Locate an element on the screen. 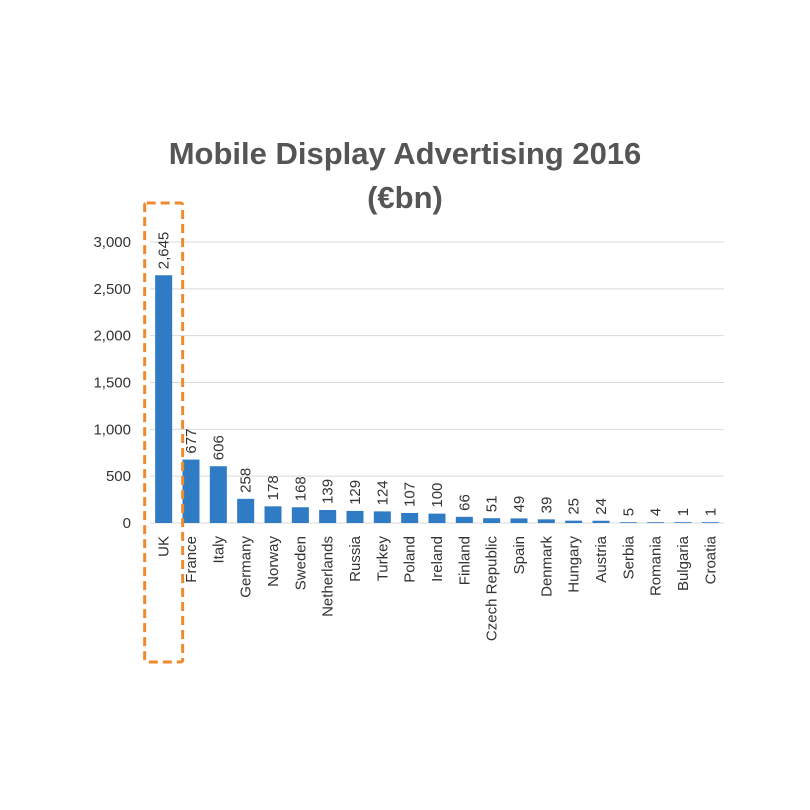  y-tick-label: 0 is located at coordinates (127, 523).